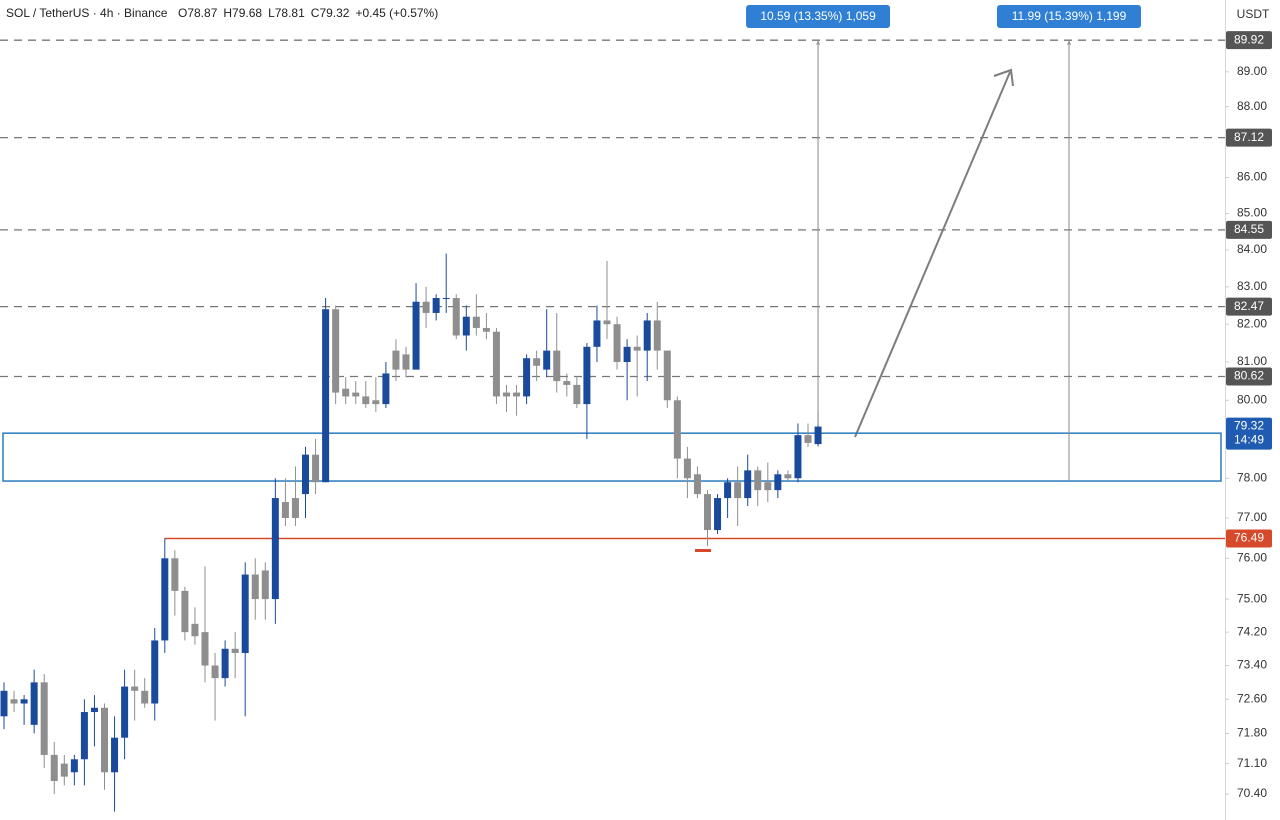 The width and height of the screenshot is (1280, 820). What do you see at coordinates (1252, 517) in the screenshot?
I see `y-tick-label: 77.00` at bounding box center [1252, 517].